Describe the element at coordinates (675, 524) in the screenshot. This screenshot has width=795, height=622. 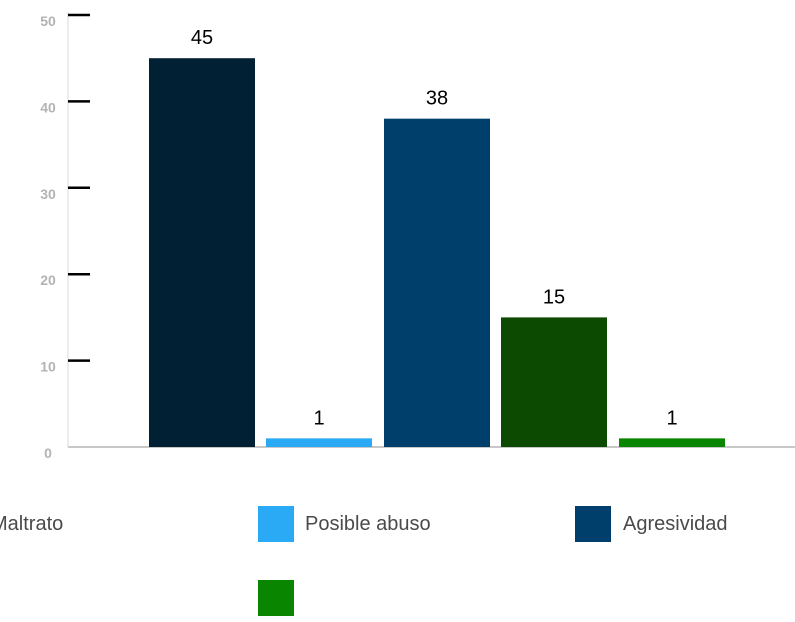
I see `legend-label: Agresividad` at that location.